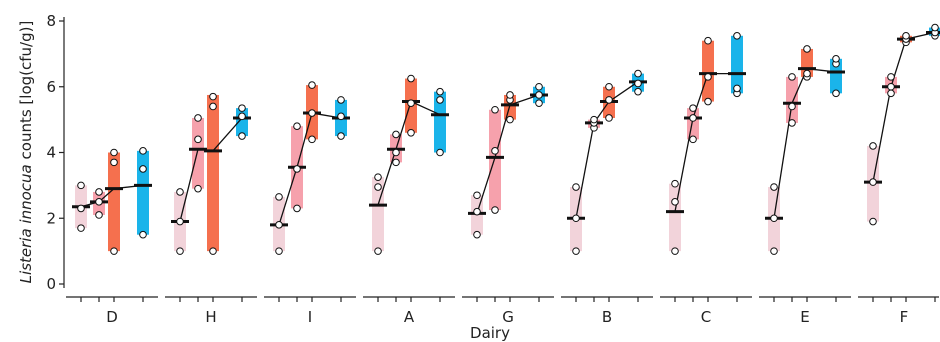 Image resolution: width=940 pixels, height=342 pixels. I want to click on y-tick-label: 8, so click(51, 21).